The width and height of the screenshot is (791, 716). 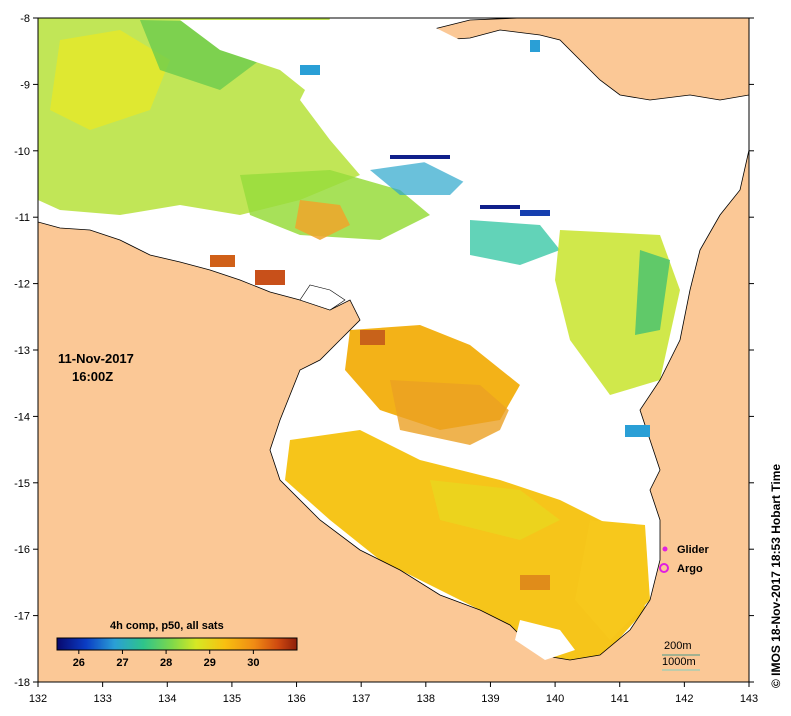 What do you see at coordinates (426, 699) in the screenshot?
I see `x-tick-label: 138` at bounding box center [426, 699].